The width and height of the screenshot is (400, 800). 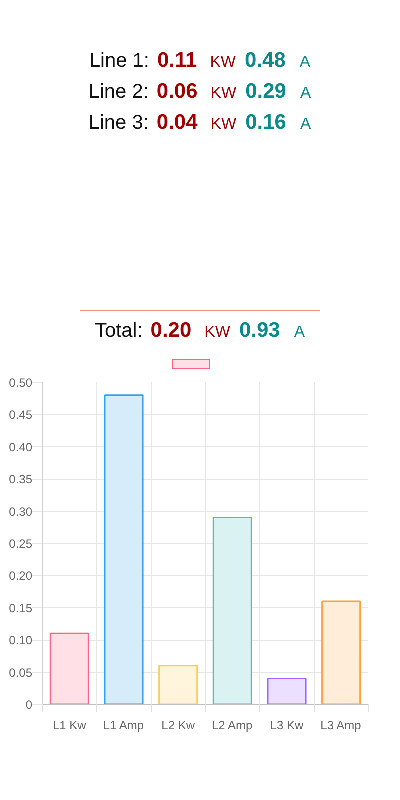 What do you see at coordinates (200, 60) in the screenshot?
I see `text: Line 1: 0.11 KW 0.48 A` at bounding box center [200, 60].